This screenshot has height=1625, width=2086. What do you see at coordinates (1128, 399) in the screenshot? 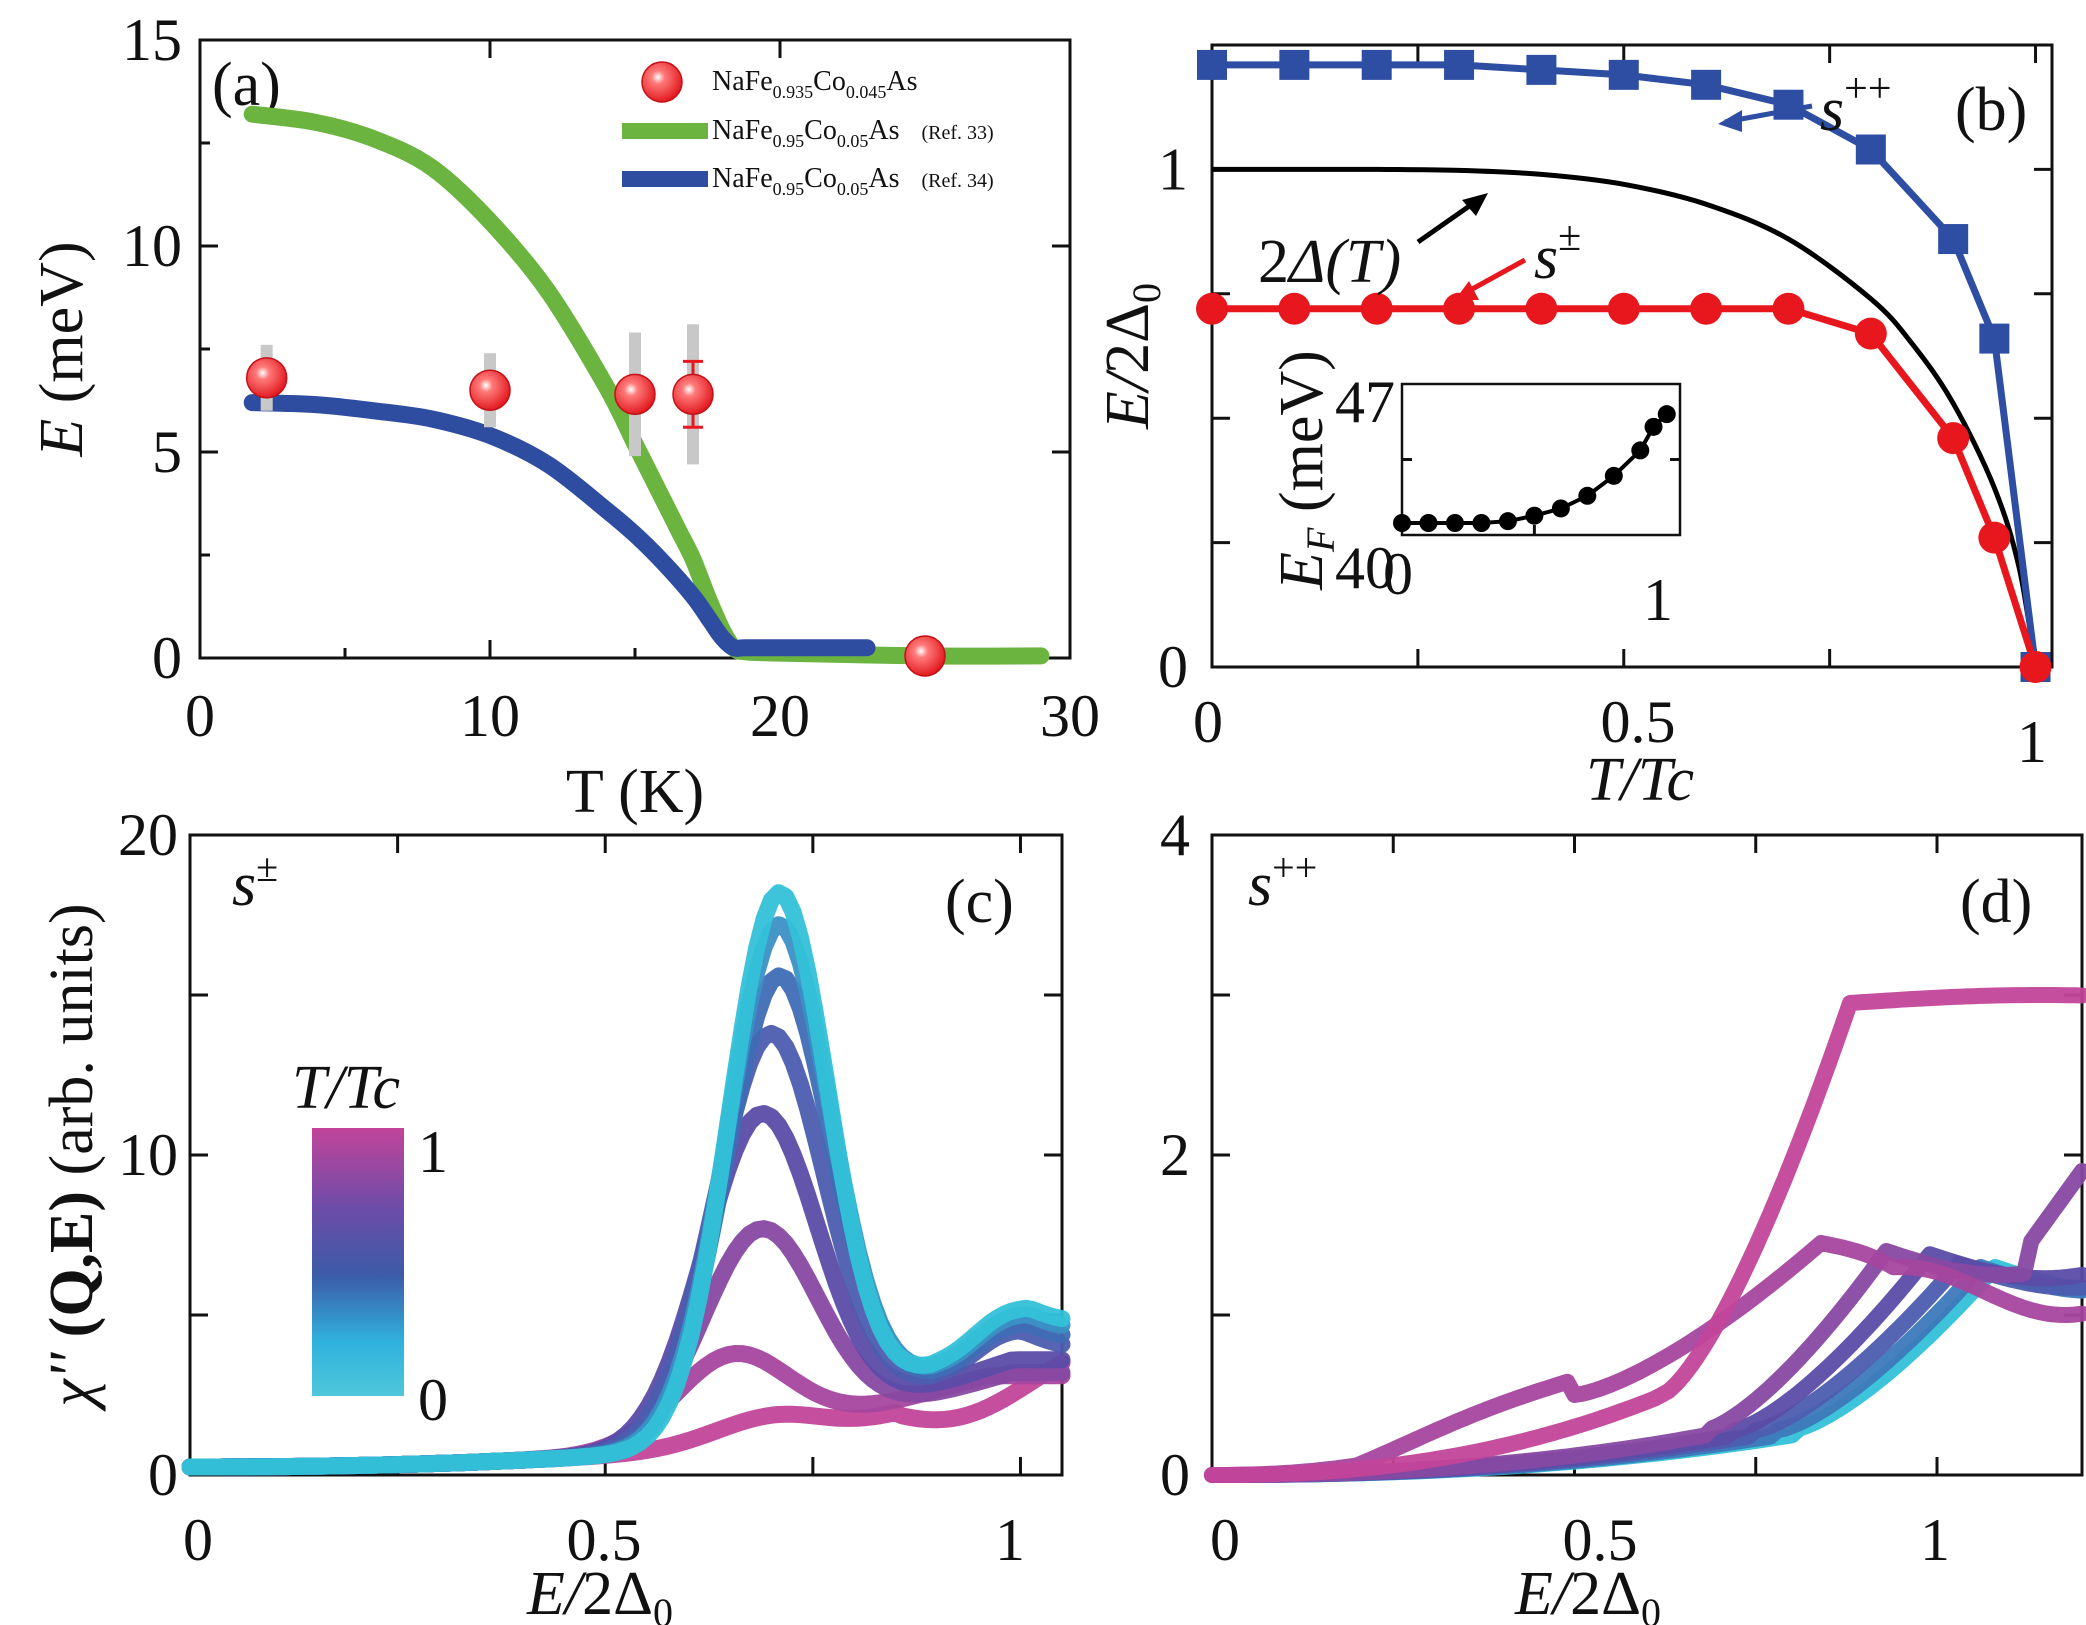
I see `y-axis-label-main: E/` at bounding box center [1128, 399].